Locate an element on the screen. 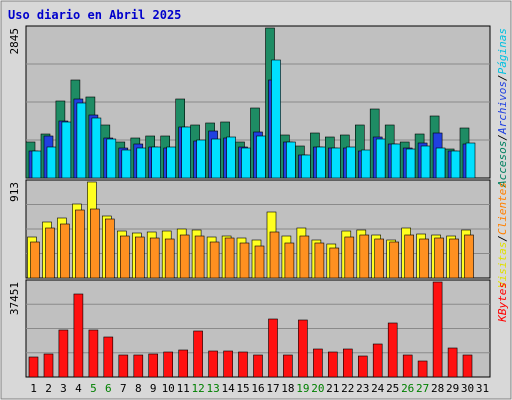  day-label: 12 is located at coordinates (197, 388).